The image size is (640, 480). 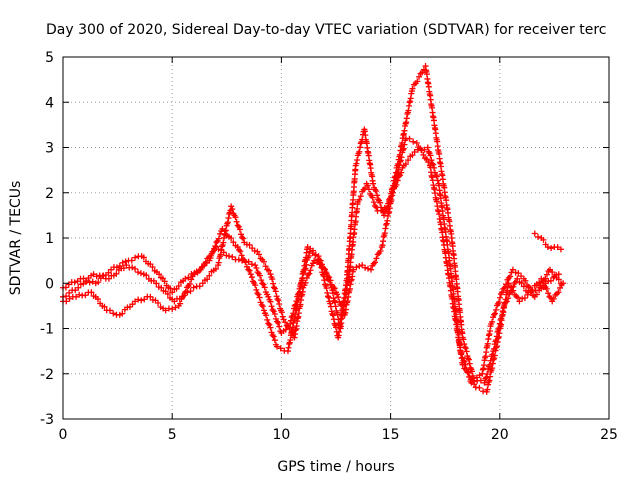 What do you see at coordinates (281, 435) in the screenshot?
I see `x-tick-label: 10` at bounding box center [281, 435].